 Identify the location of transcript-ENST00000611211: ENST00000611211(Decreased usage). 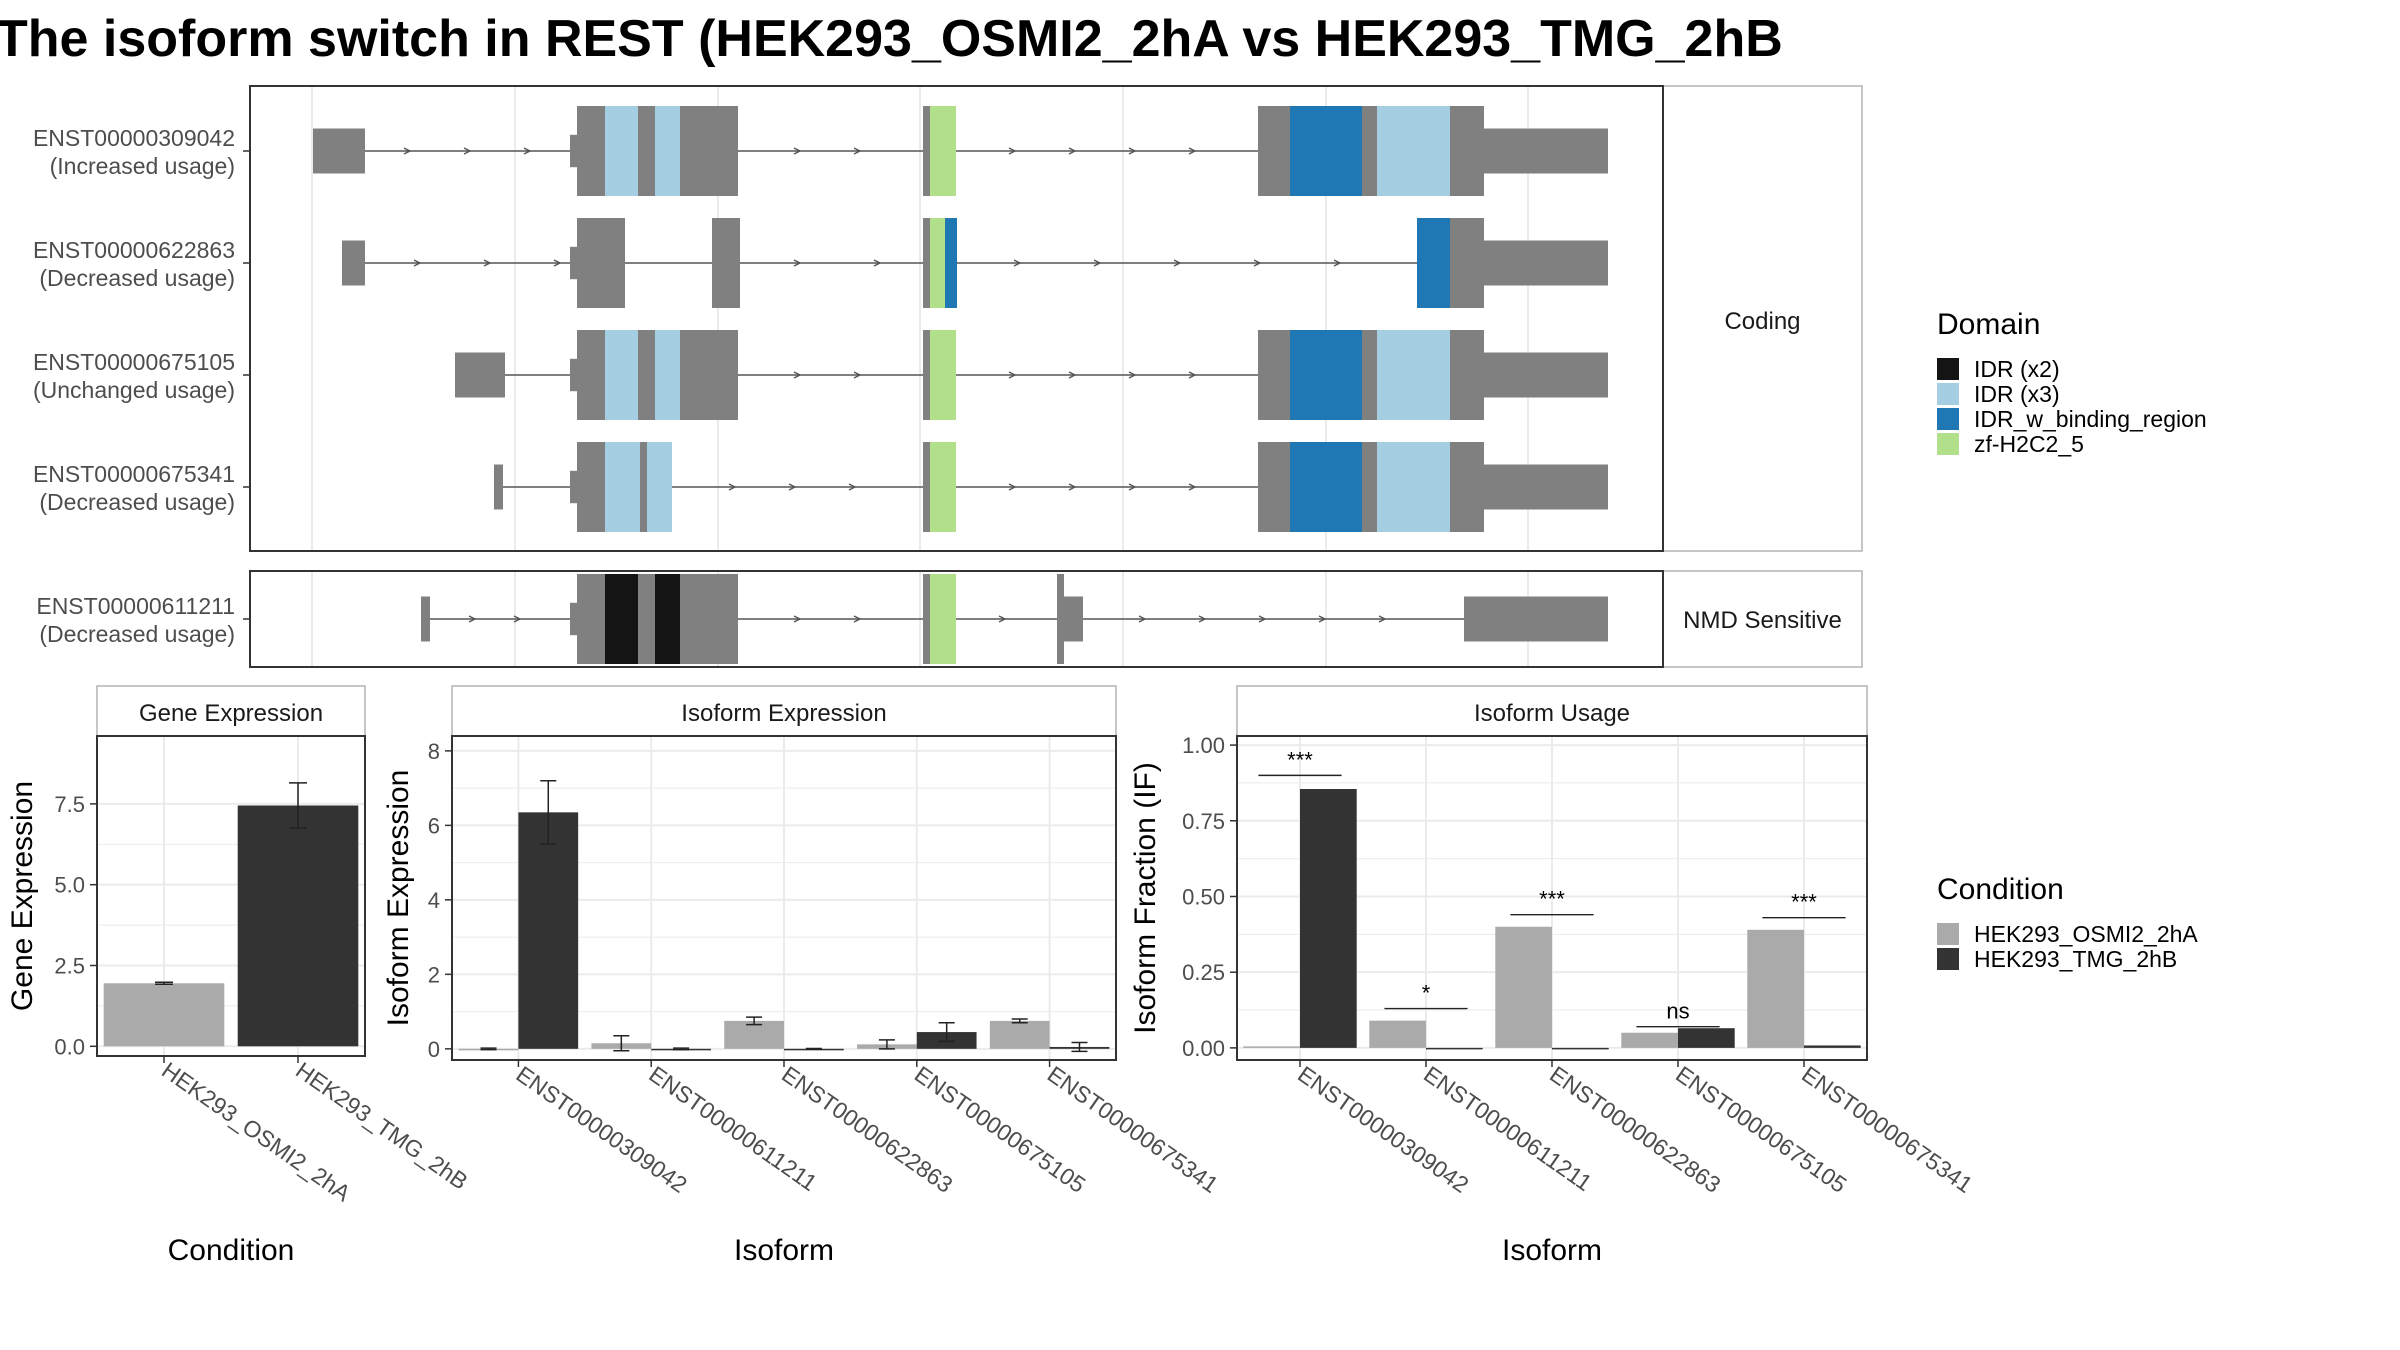
(822, 619).